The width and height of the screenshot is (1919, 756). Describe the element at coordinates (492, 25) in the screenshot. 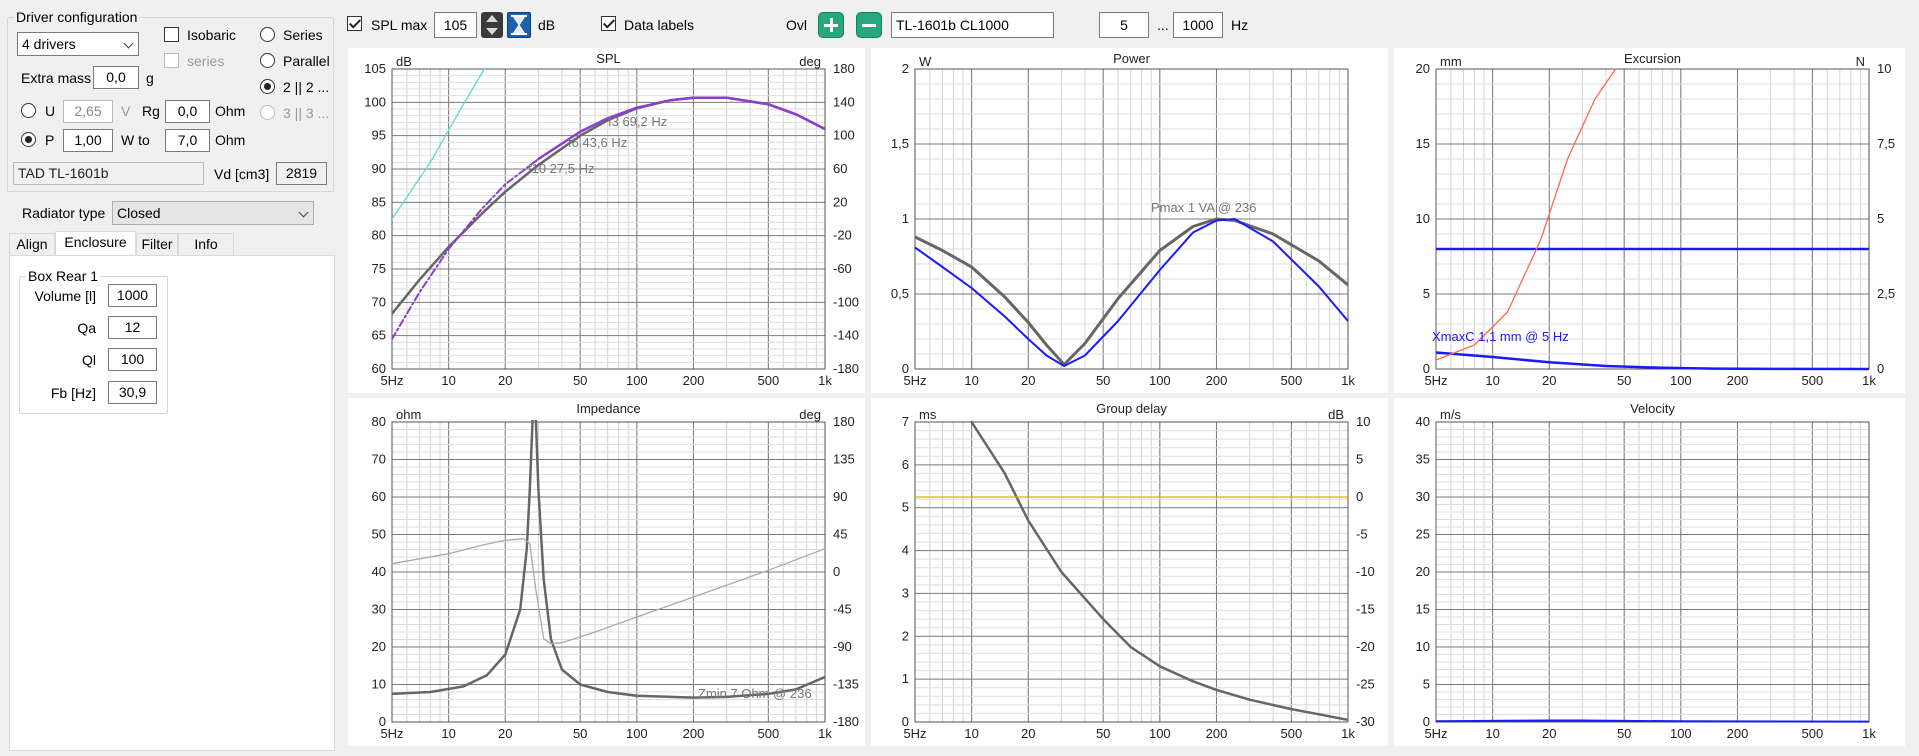

I see `spl-max-stepper` at that location.